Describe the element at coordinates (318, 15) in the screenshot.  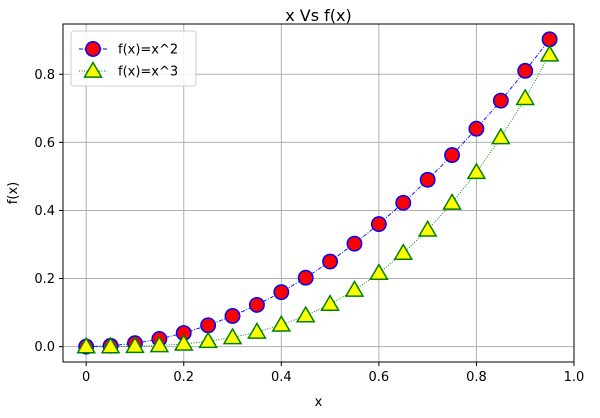
I see `chart-title: x Vs f(x)` at that location.